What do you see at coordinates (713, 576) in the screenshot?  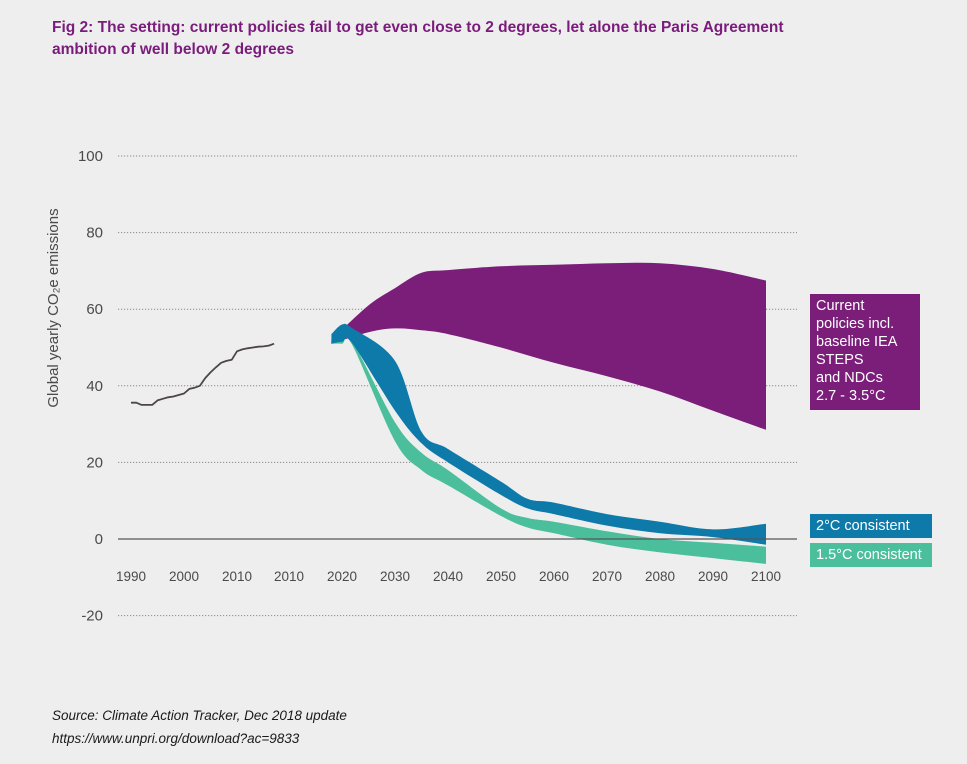 I see `x-tick-label: 2090` at bounding box center [713, 576].